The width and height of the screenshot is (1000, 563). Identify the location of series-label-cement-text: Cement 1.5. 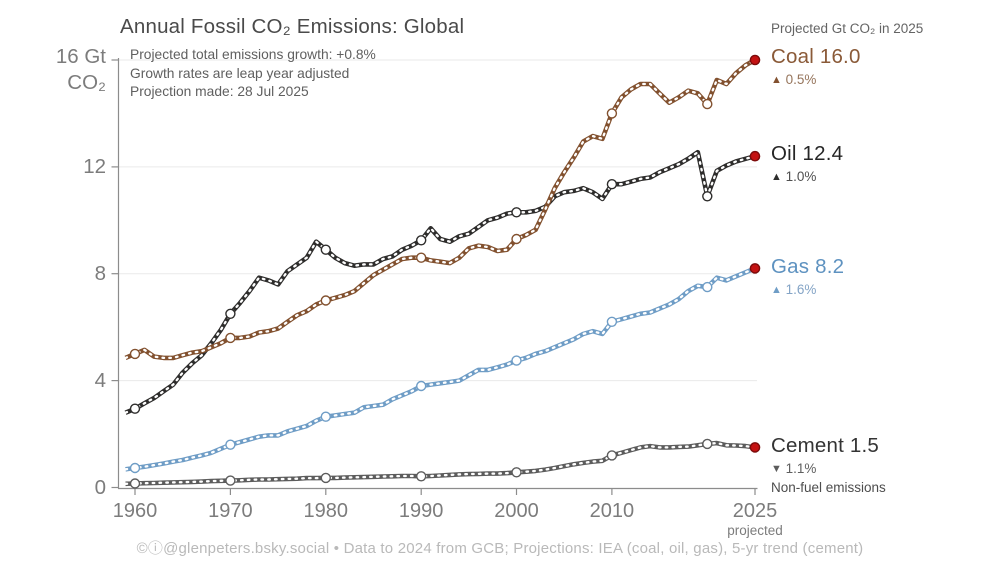
(825, 445).